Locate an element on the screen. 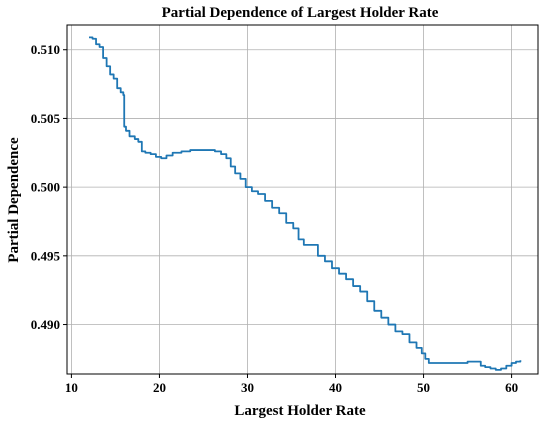 The image size is (550, 424). x-axis-label: Largest Holder Rate is located at coordinates (300, 411).